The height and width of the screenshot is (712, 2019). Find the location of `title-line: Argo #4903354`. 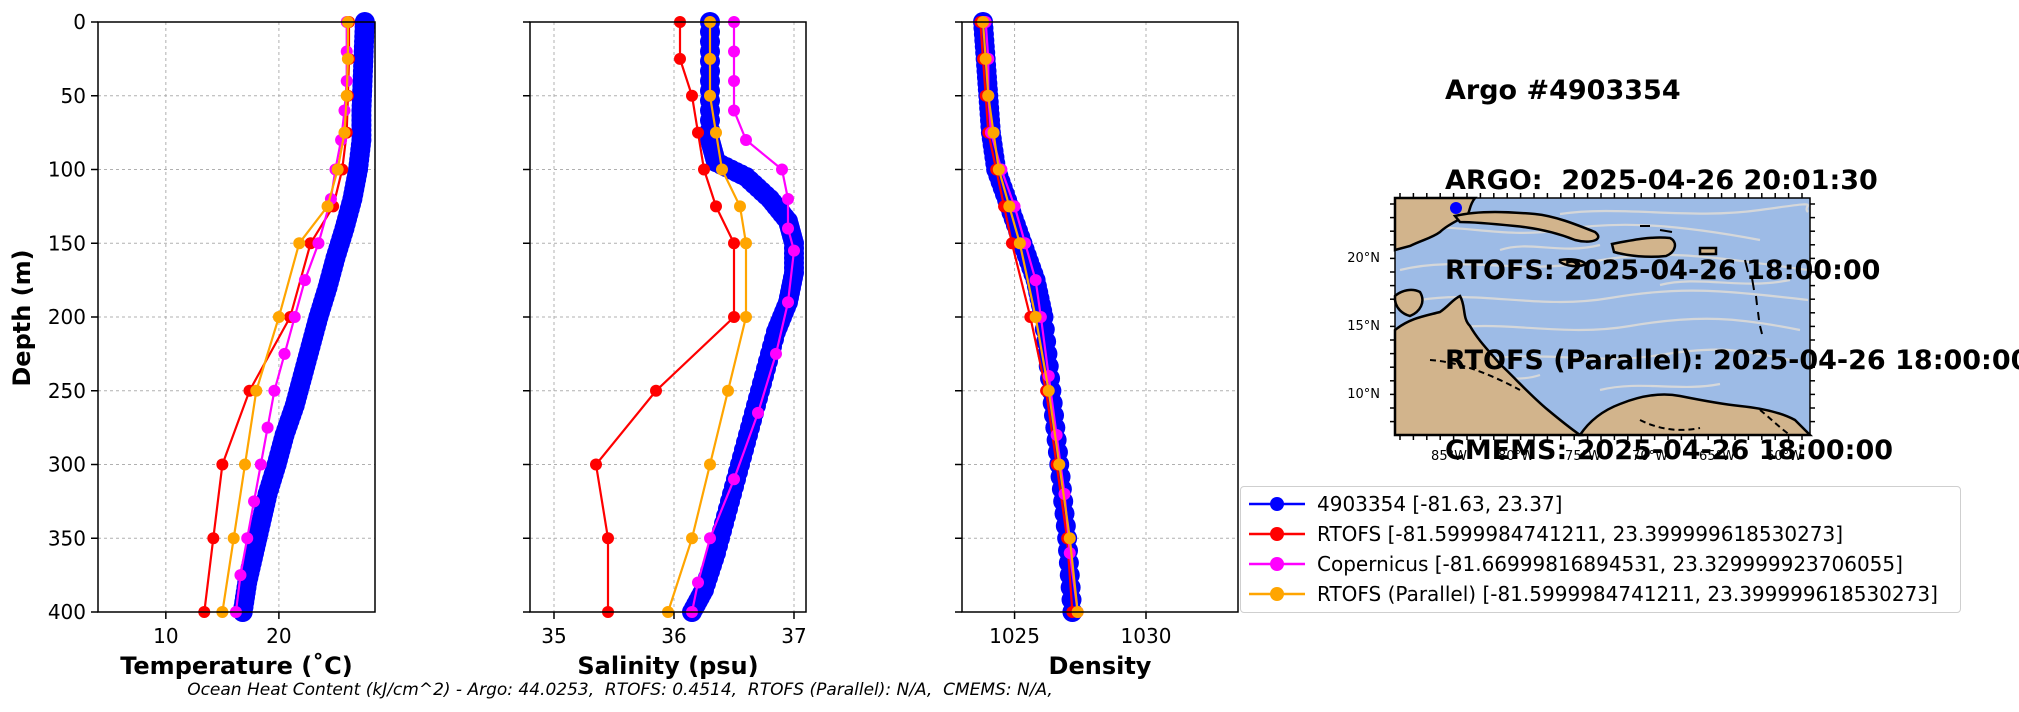

title-line: Argo #4903354 is located at coordinates (1563, 90).